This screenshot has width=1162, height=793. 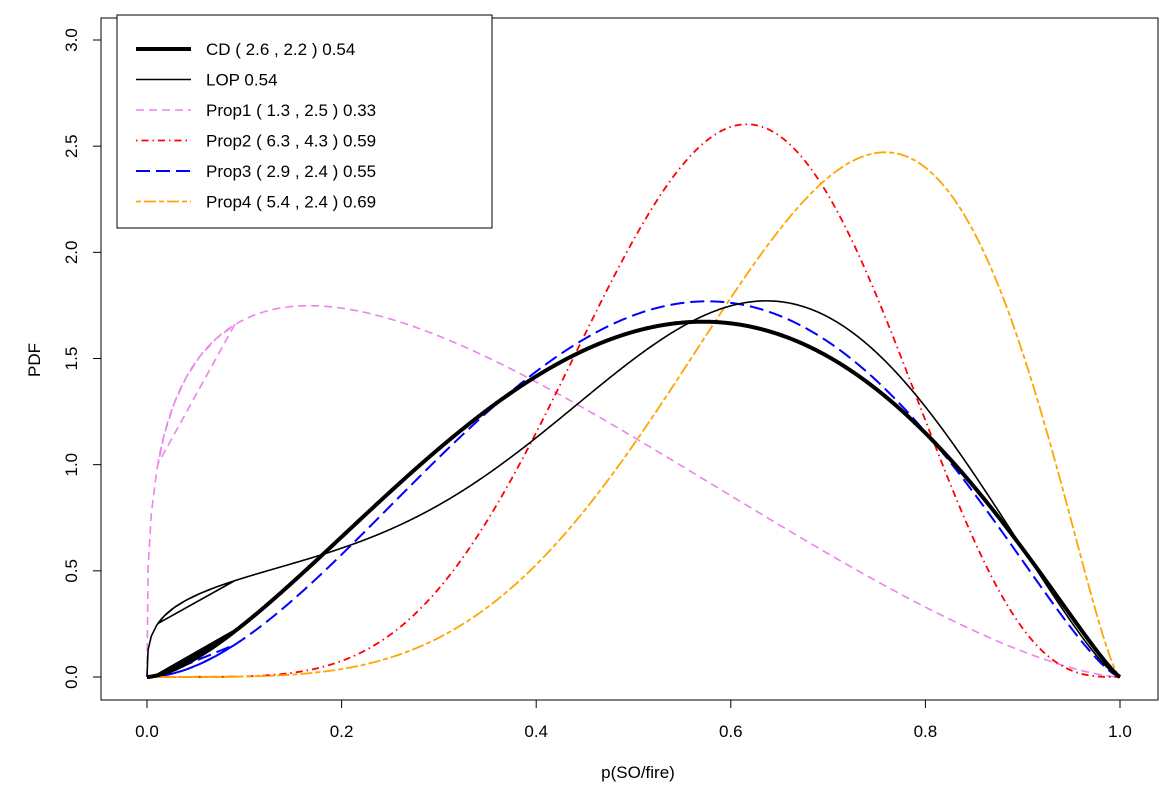 I want to click on x-axis-title: p(SO/fire), so click(x=638, y=772).